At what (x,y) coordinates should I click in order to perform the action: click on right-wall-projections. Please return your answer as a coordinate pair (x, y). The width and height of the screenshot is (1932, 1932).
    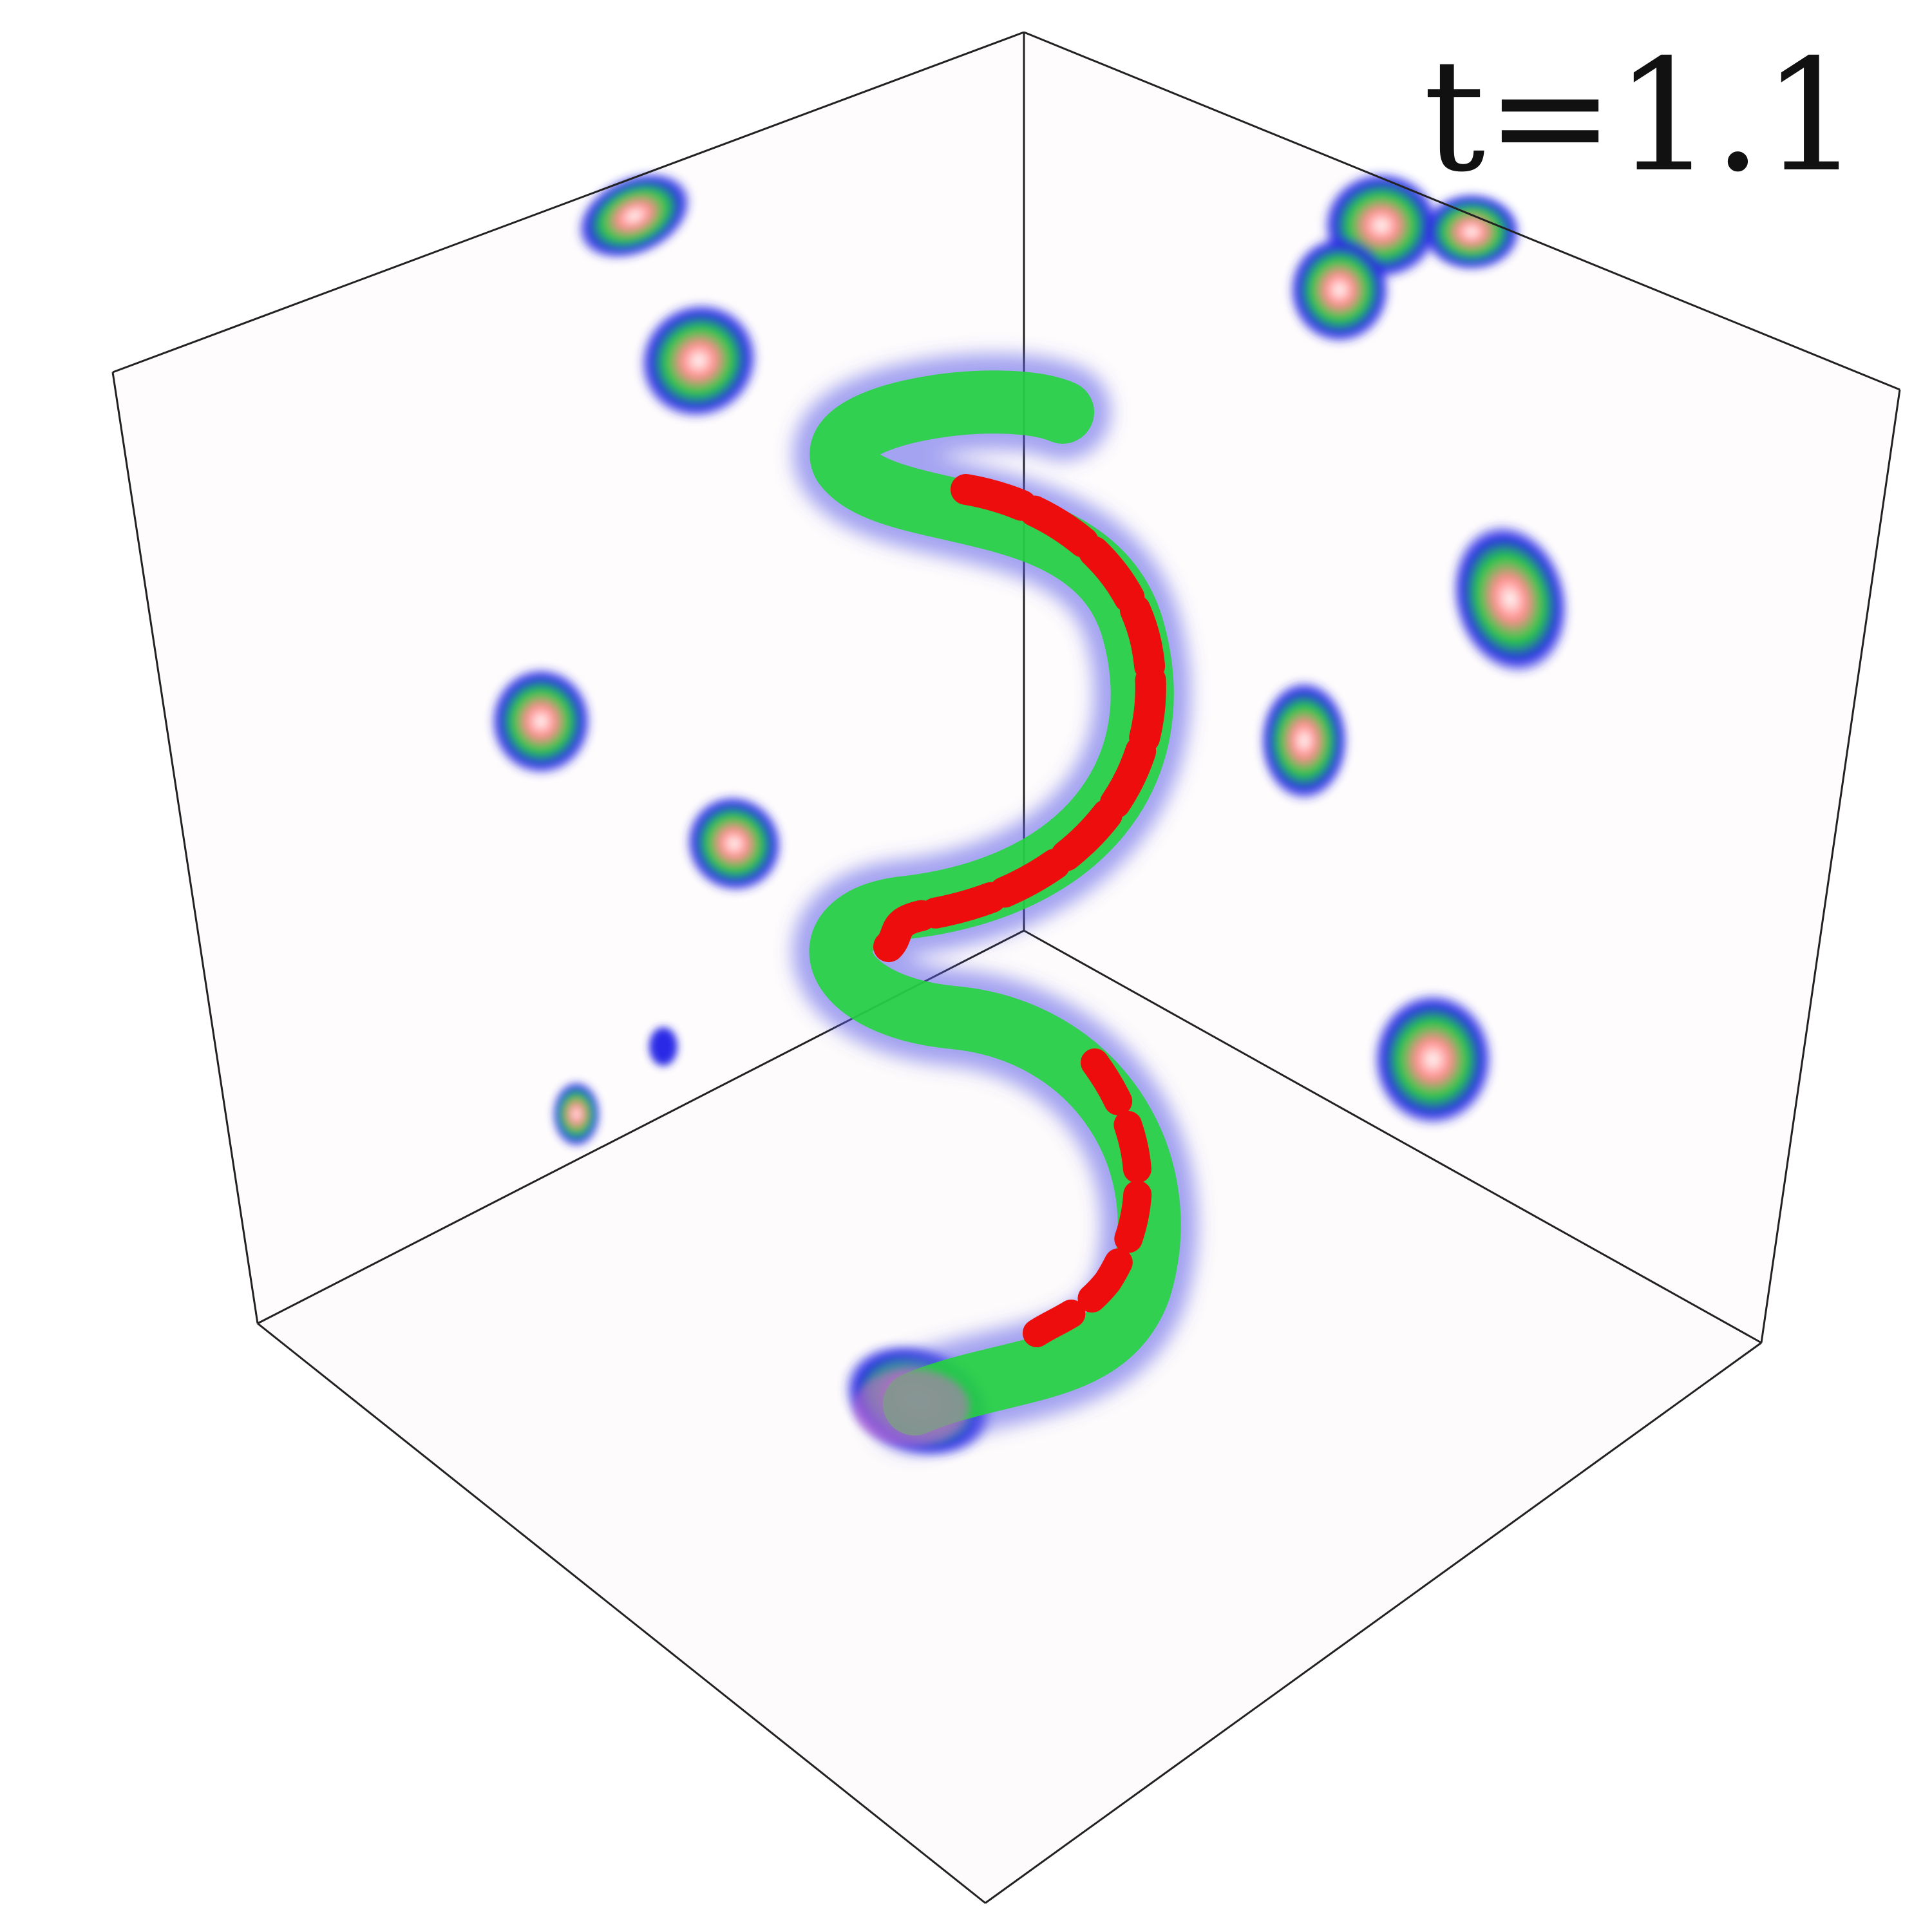
    Looking at the image, I should click on (1415, 649).